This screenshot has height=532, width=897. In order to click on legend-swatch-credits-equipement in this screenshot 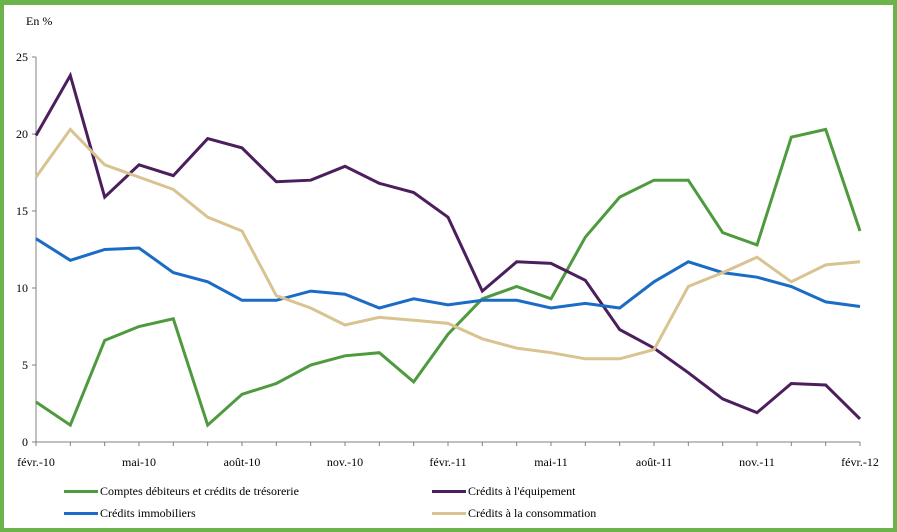, I will do `click(449, 491)`.